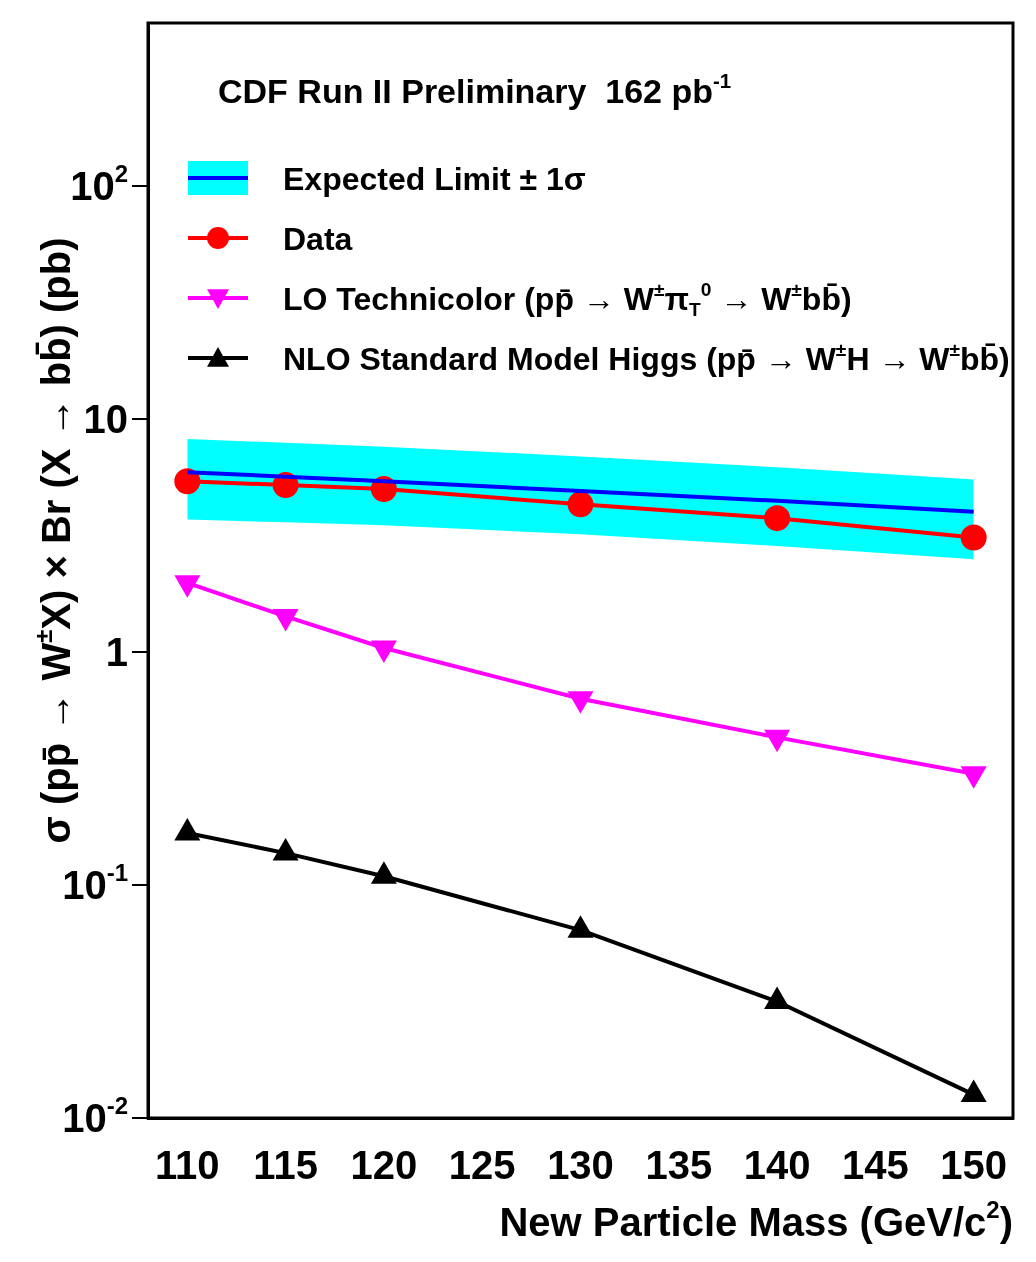 The image size is (1036, 1262). I want to click on legend-label: NLO Standard Model Higgs (pp̄ → W±H → W±bb̄), so click(646, 357).